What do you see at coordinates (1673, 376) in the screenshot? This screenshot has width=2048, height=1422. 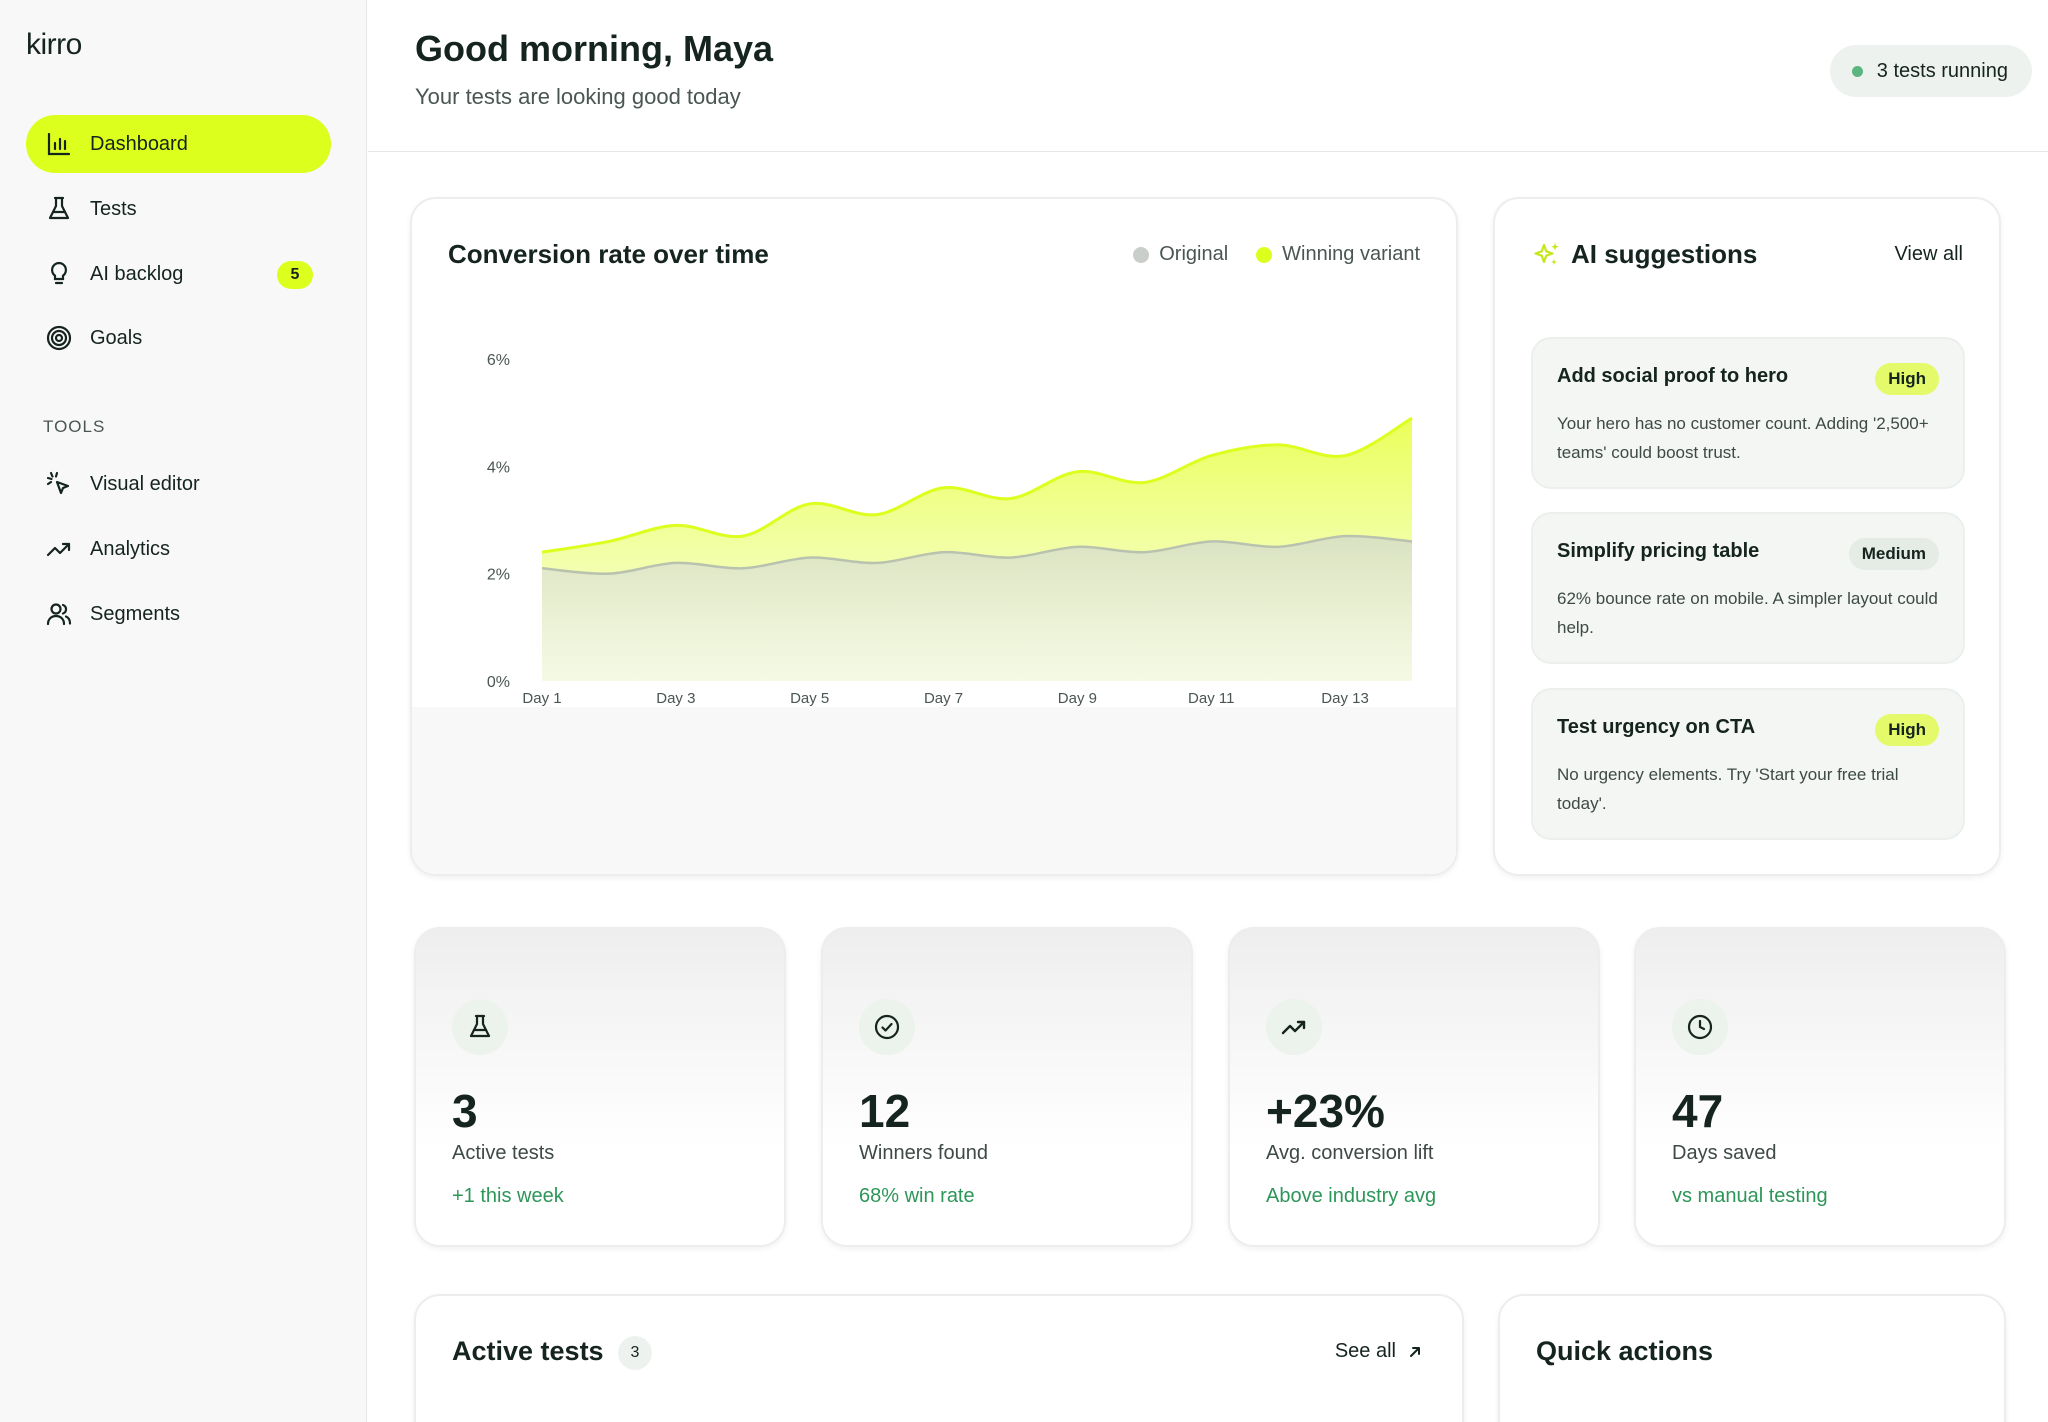 I see `suggestion-title: Add social proof to hero` at bounding box center [1673, 376].